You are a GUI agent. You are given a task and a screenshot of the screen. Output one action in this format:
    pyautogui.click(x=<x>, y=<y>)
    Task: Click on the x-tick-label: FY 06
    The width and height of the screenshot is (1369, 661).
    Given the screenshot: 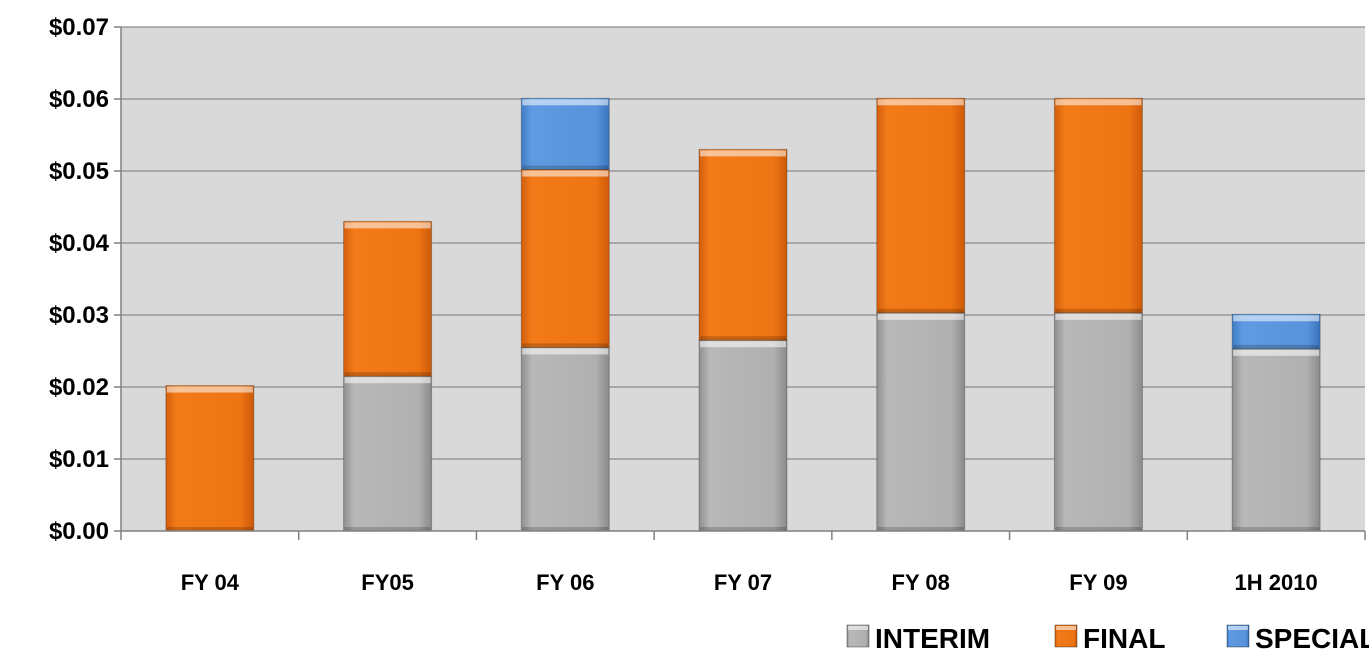 What is the action you would take?
    pyautogui.click(x=565, y=582)
    